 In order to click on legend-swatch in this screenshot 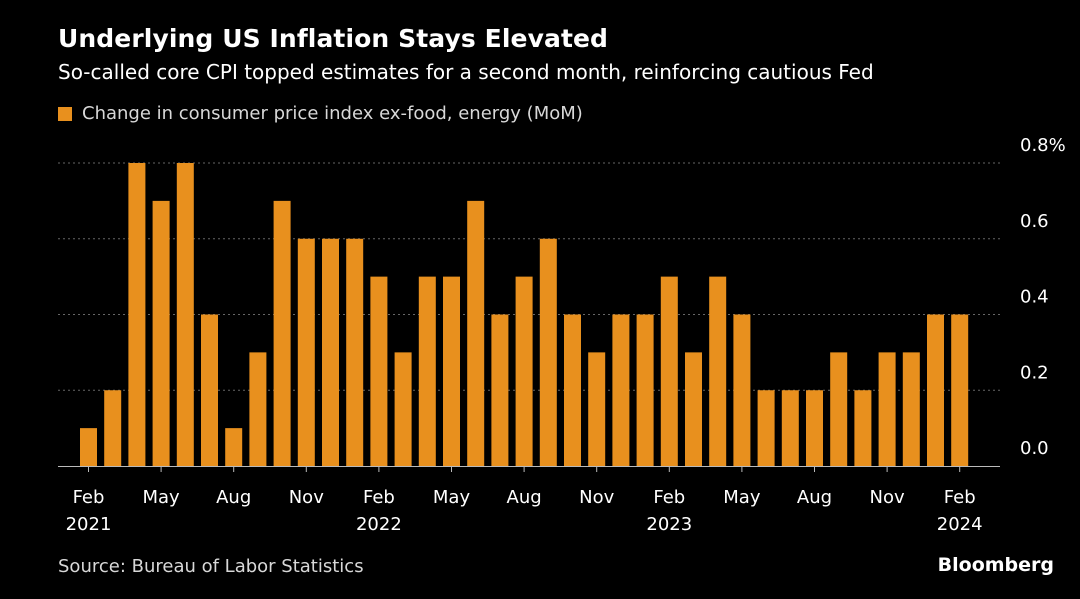, I will do `click(65, 113)`.